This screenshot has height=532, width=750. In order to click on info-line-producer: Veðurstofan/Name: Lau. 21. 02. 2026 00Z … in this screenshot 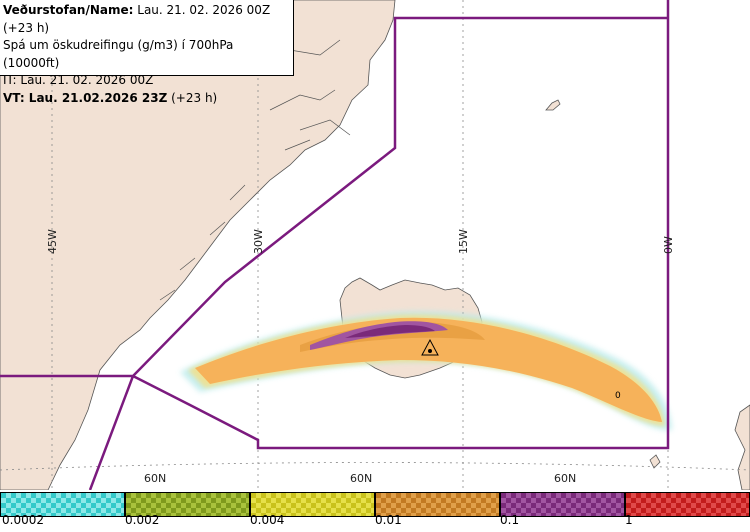, I will do `click(148, 19)`.